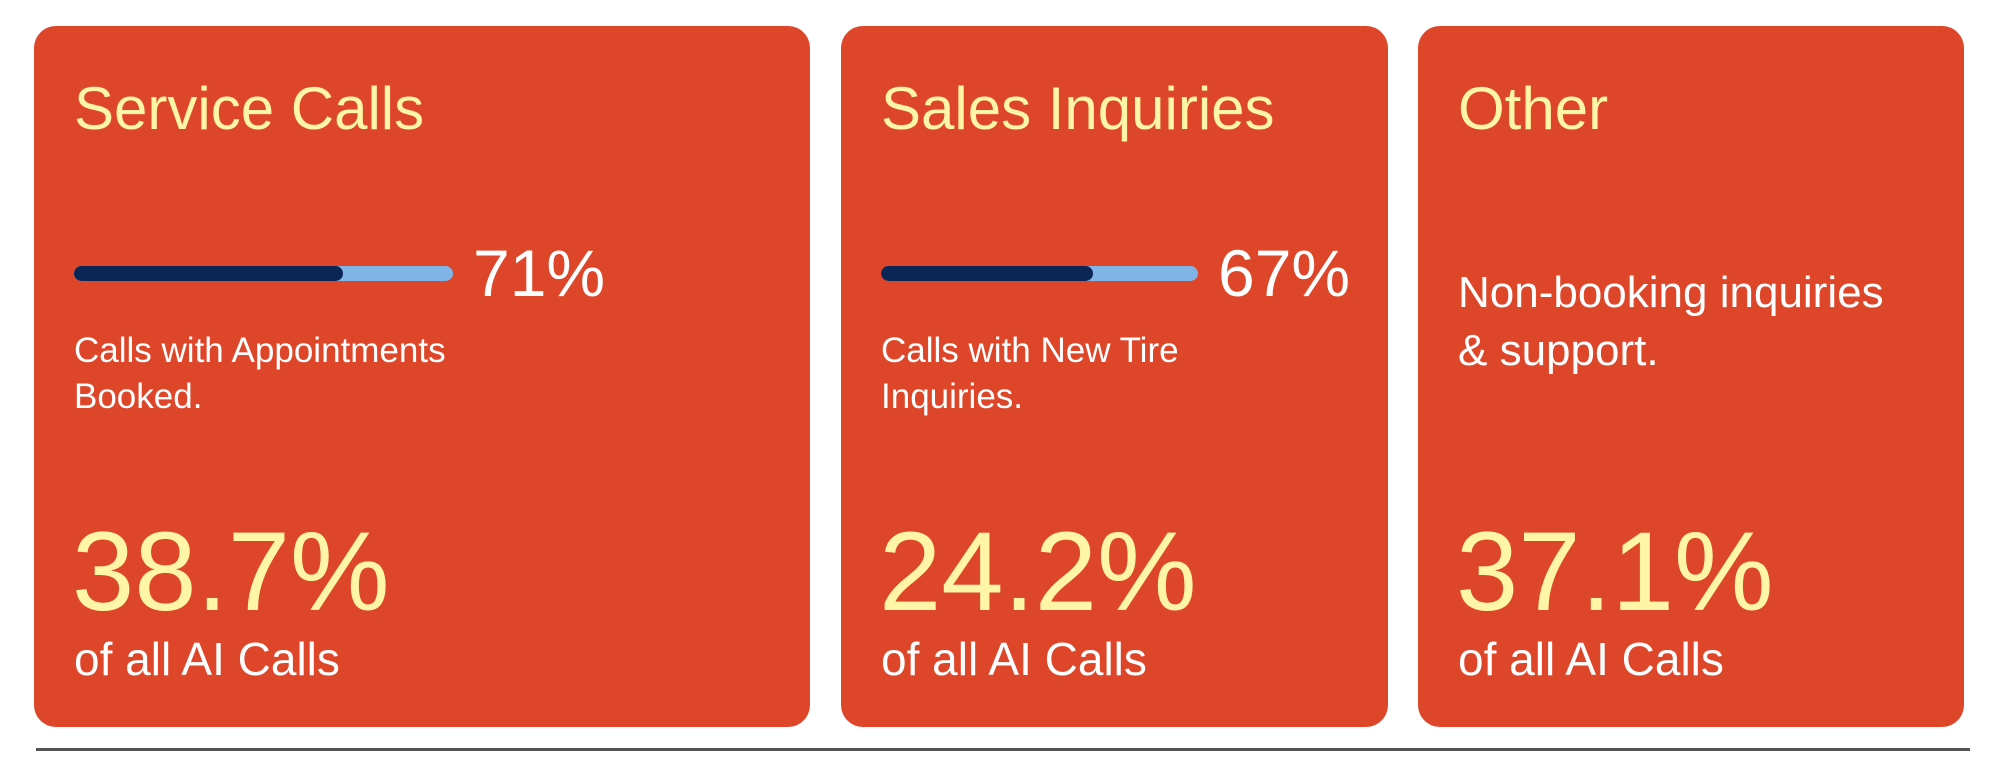 This screenshot has height=778, width=2000. What do you see at coordinates (260, 373) in the screenshot?
I see `card-description: Calls with Appointments Booked.` at bounding box center [260, 373].